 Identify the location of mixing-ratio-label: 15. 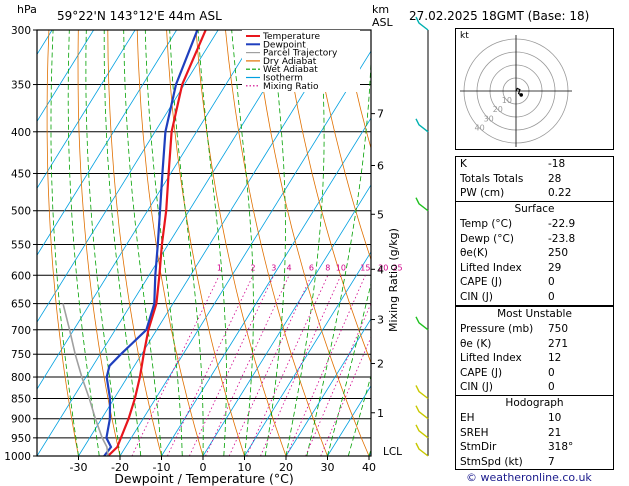
(365, 267).